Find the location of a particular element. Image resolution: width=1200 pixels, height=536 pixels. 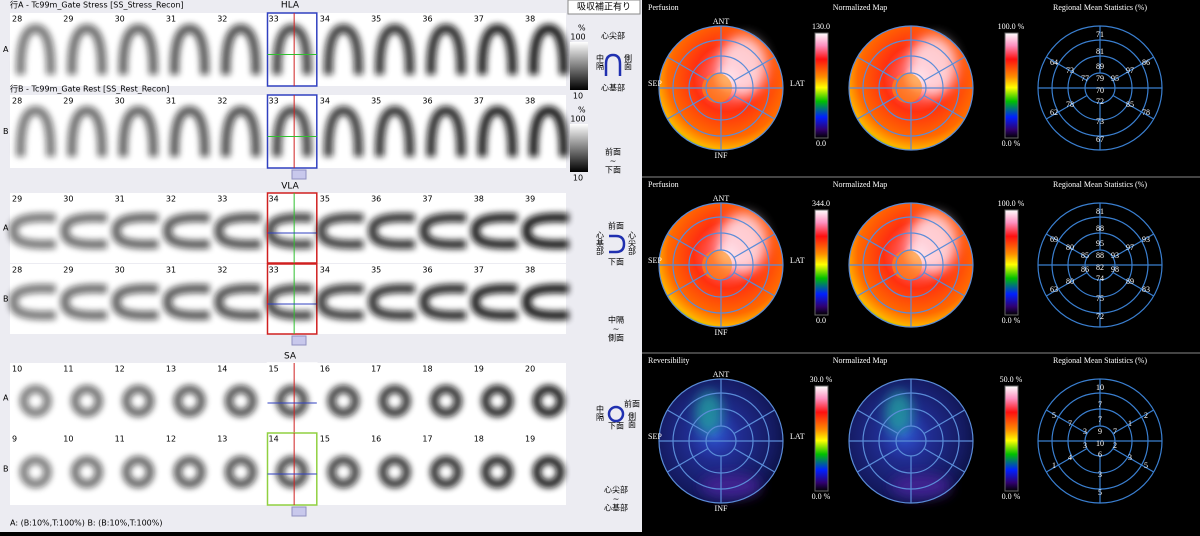

segment-value: 83 is located at coordinates (1146, 289).